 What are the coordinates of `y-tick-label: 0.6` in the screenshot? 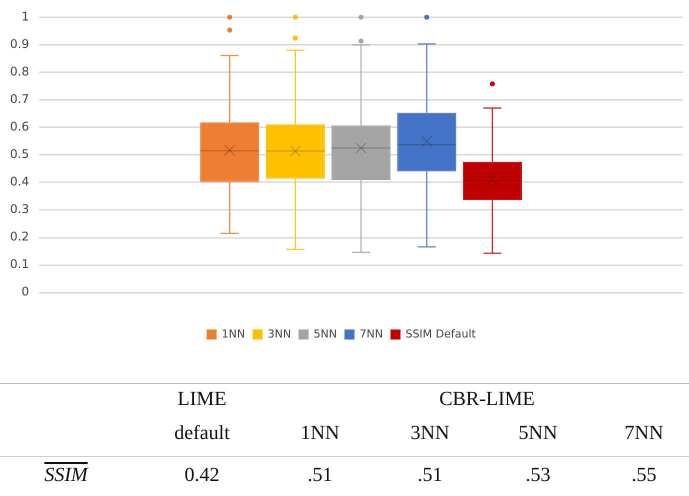 It's located at (20, 126).